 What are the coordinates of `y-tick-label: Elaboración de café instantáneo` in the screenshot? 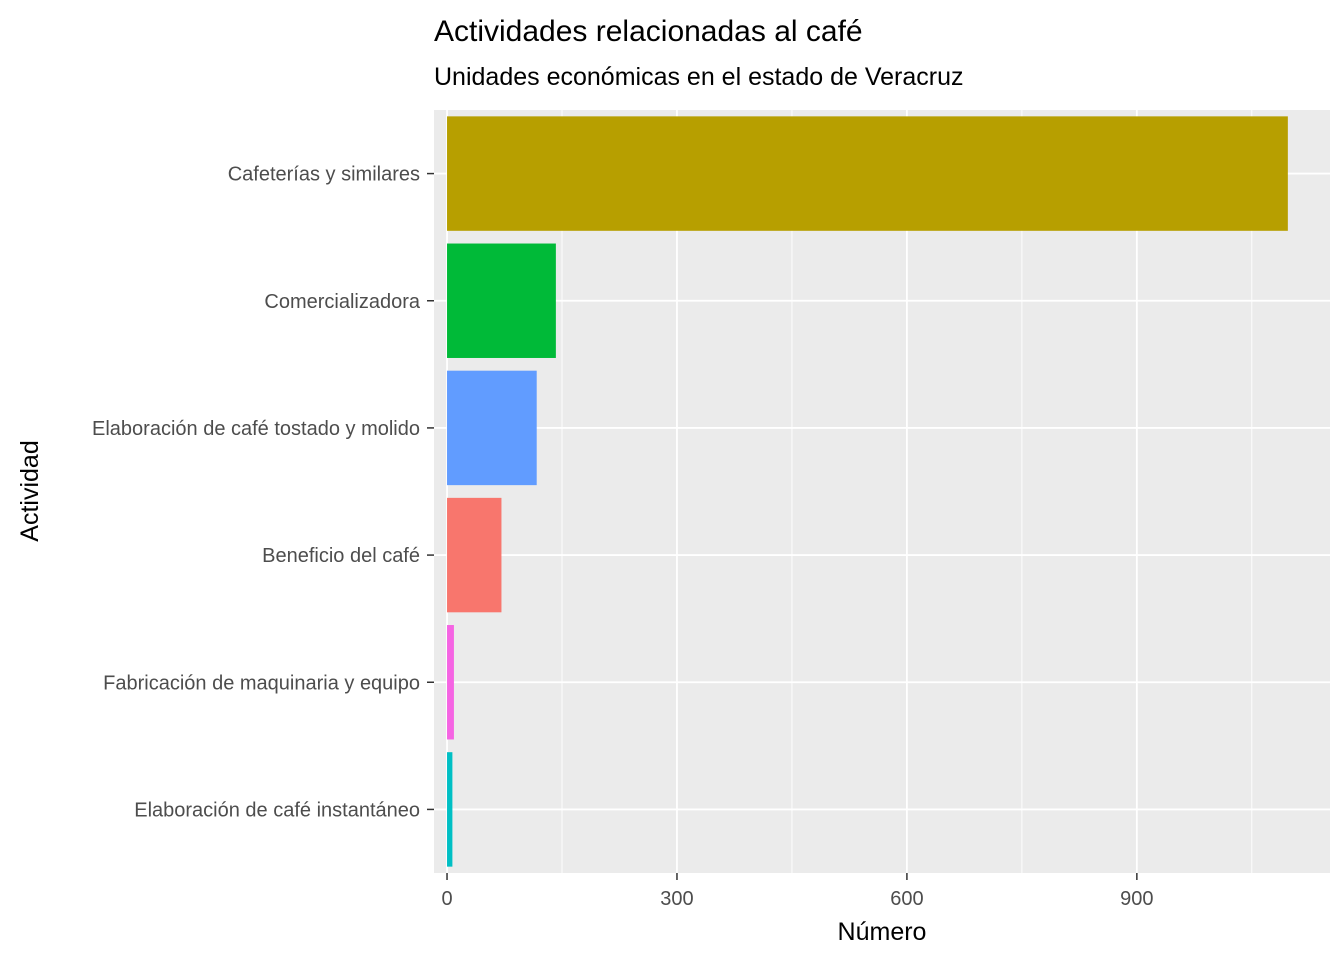 It's located at (277, 810).